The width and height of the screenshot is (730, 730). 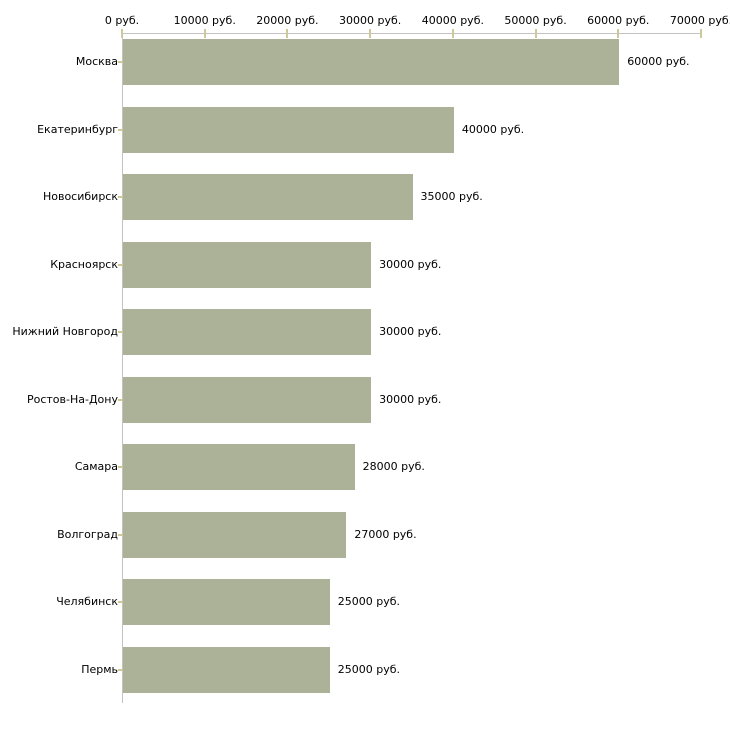 What do you see at coordinates (122, 20) in the screenshot?
I see `x-axis-tick-label: 0 руб.` at bounding box center [122, 20].